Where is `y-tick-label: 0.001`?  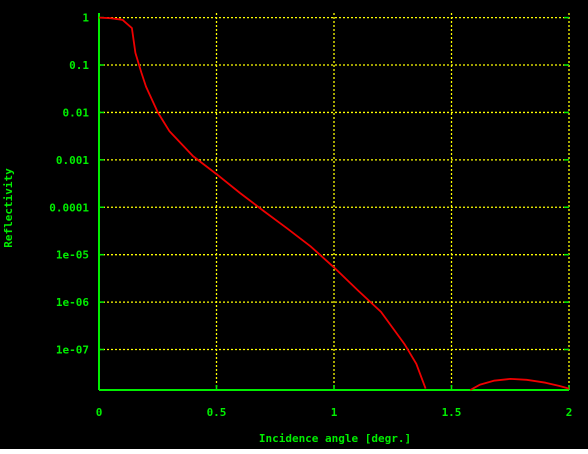
y-tick-label: 0.001 is located at coordinates (72, 160).